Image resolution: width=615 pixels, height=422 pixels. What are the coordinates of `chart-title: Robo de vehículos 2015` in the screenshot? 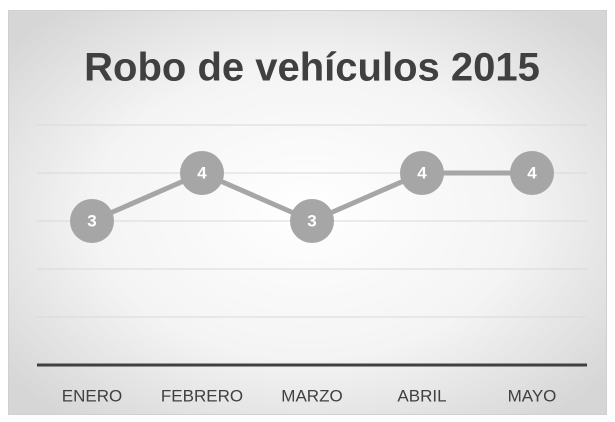 It's located at (312, 68).